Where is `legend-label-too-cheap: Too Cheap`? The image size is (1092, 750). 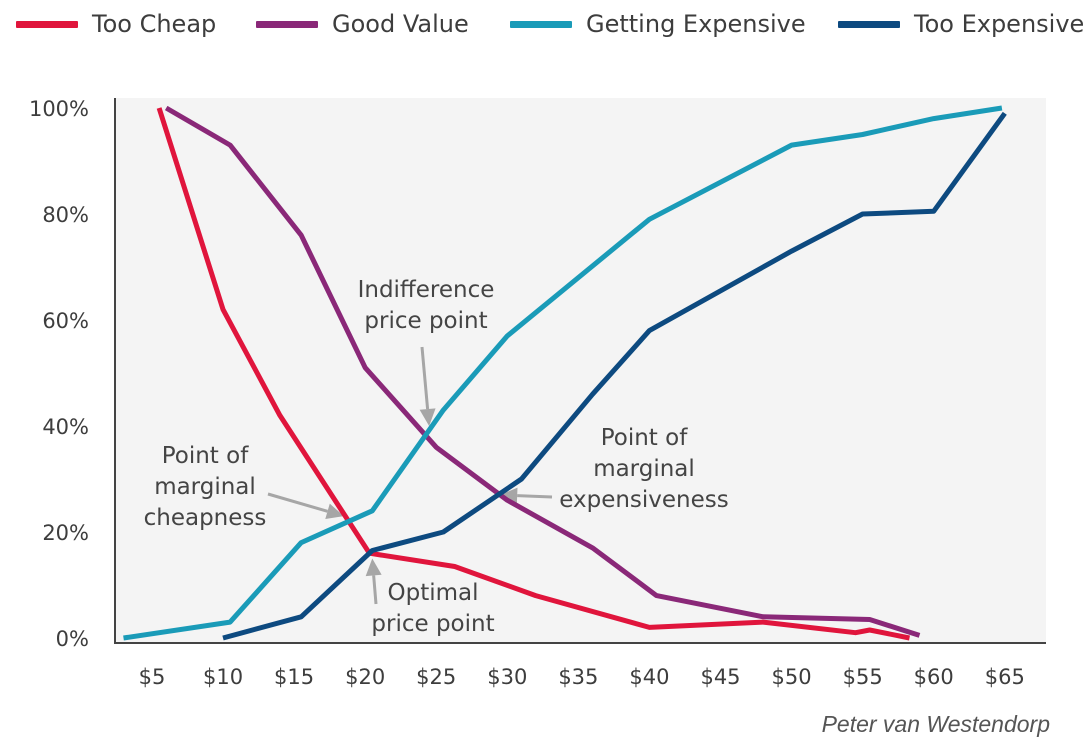
legend-label-too-cheap: Too Cheap is located at coordinates (154, 24).